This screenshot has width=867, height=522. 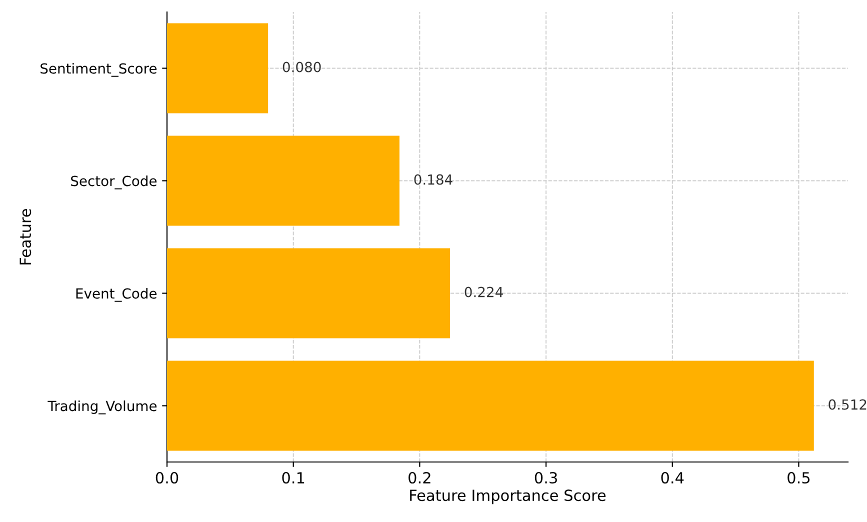 I want to click on y-axis-title: Feature, so click(x=26, y=236).